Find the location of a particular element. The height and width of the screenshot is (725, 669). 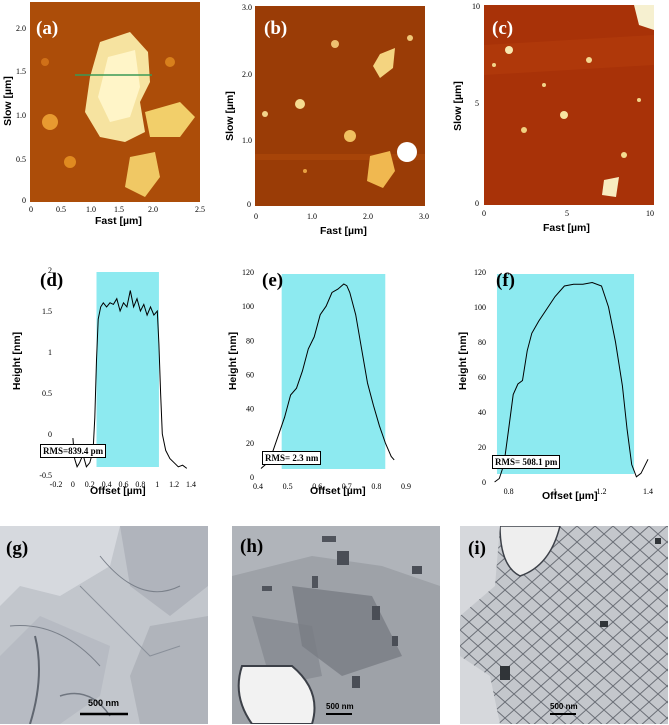

y-tick-d-3: 1 is located at coordinates (50, 352).